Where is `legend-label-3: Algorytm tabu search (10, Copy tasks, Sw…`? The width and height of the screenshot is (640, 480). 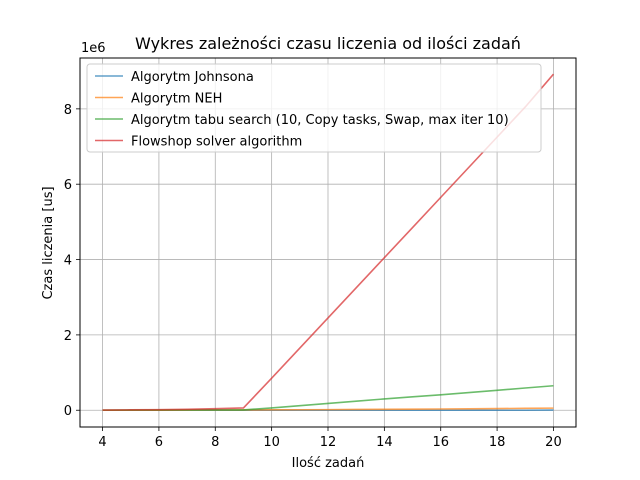
legend-label-3: Algorytm tabu search (10, Copy tasks, Sw… is located at coordinates (320, 120).